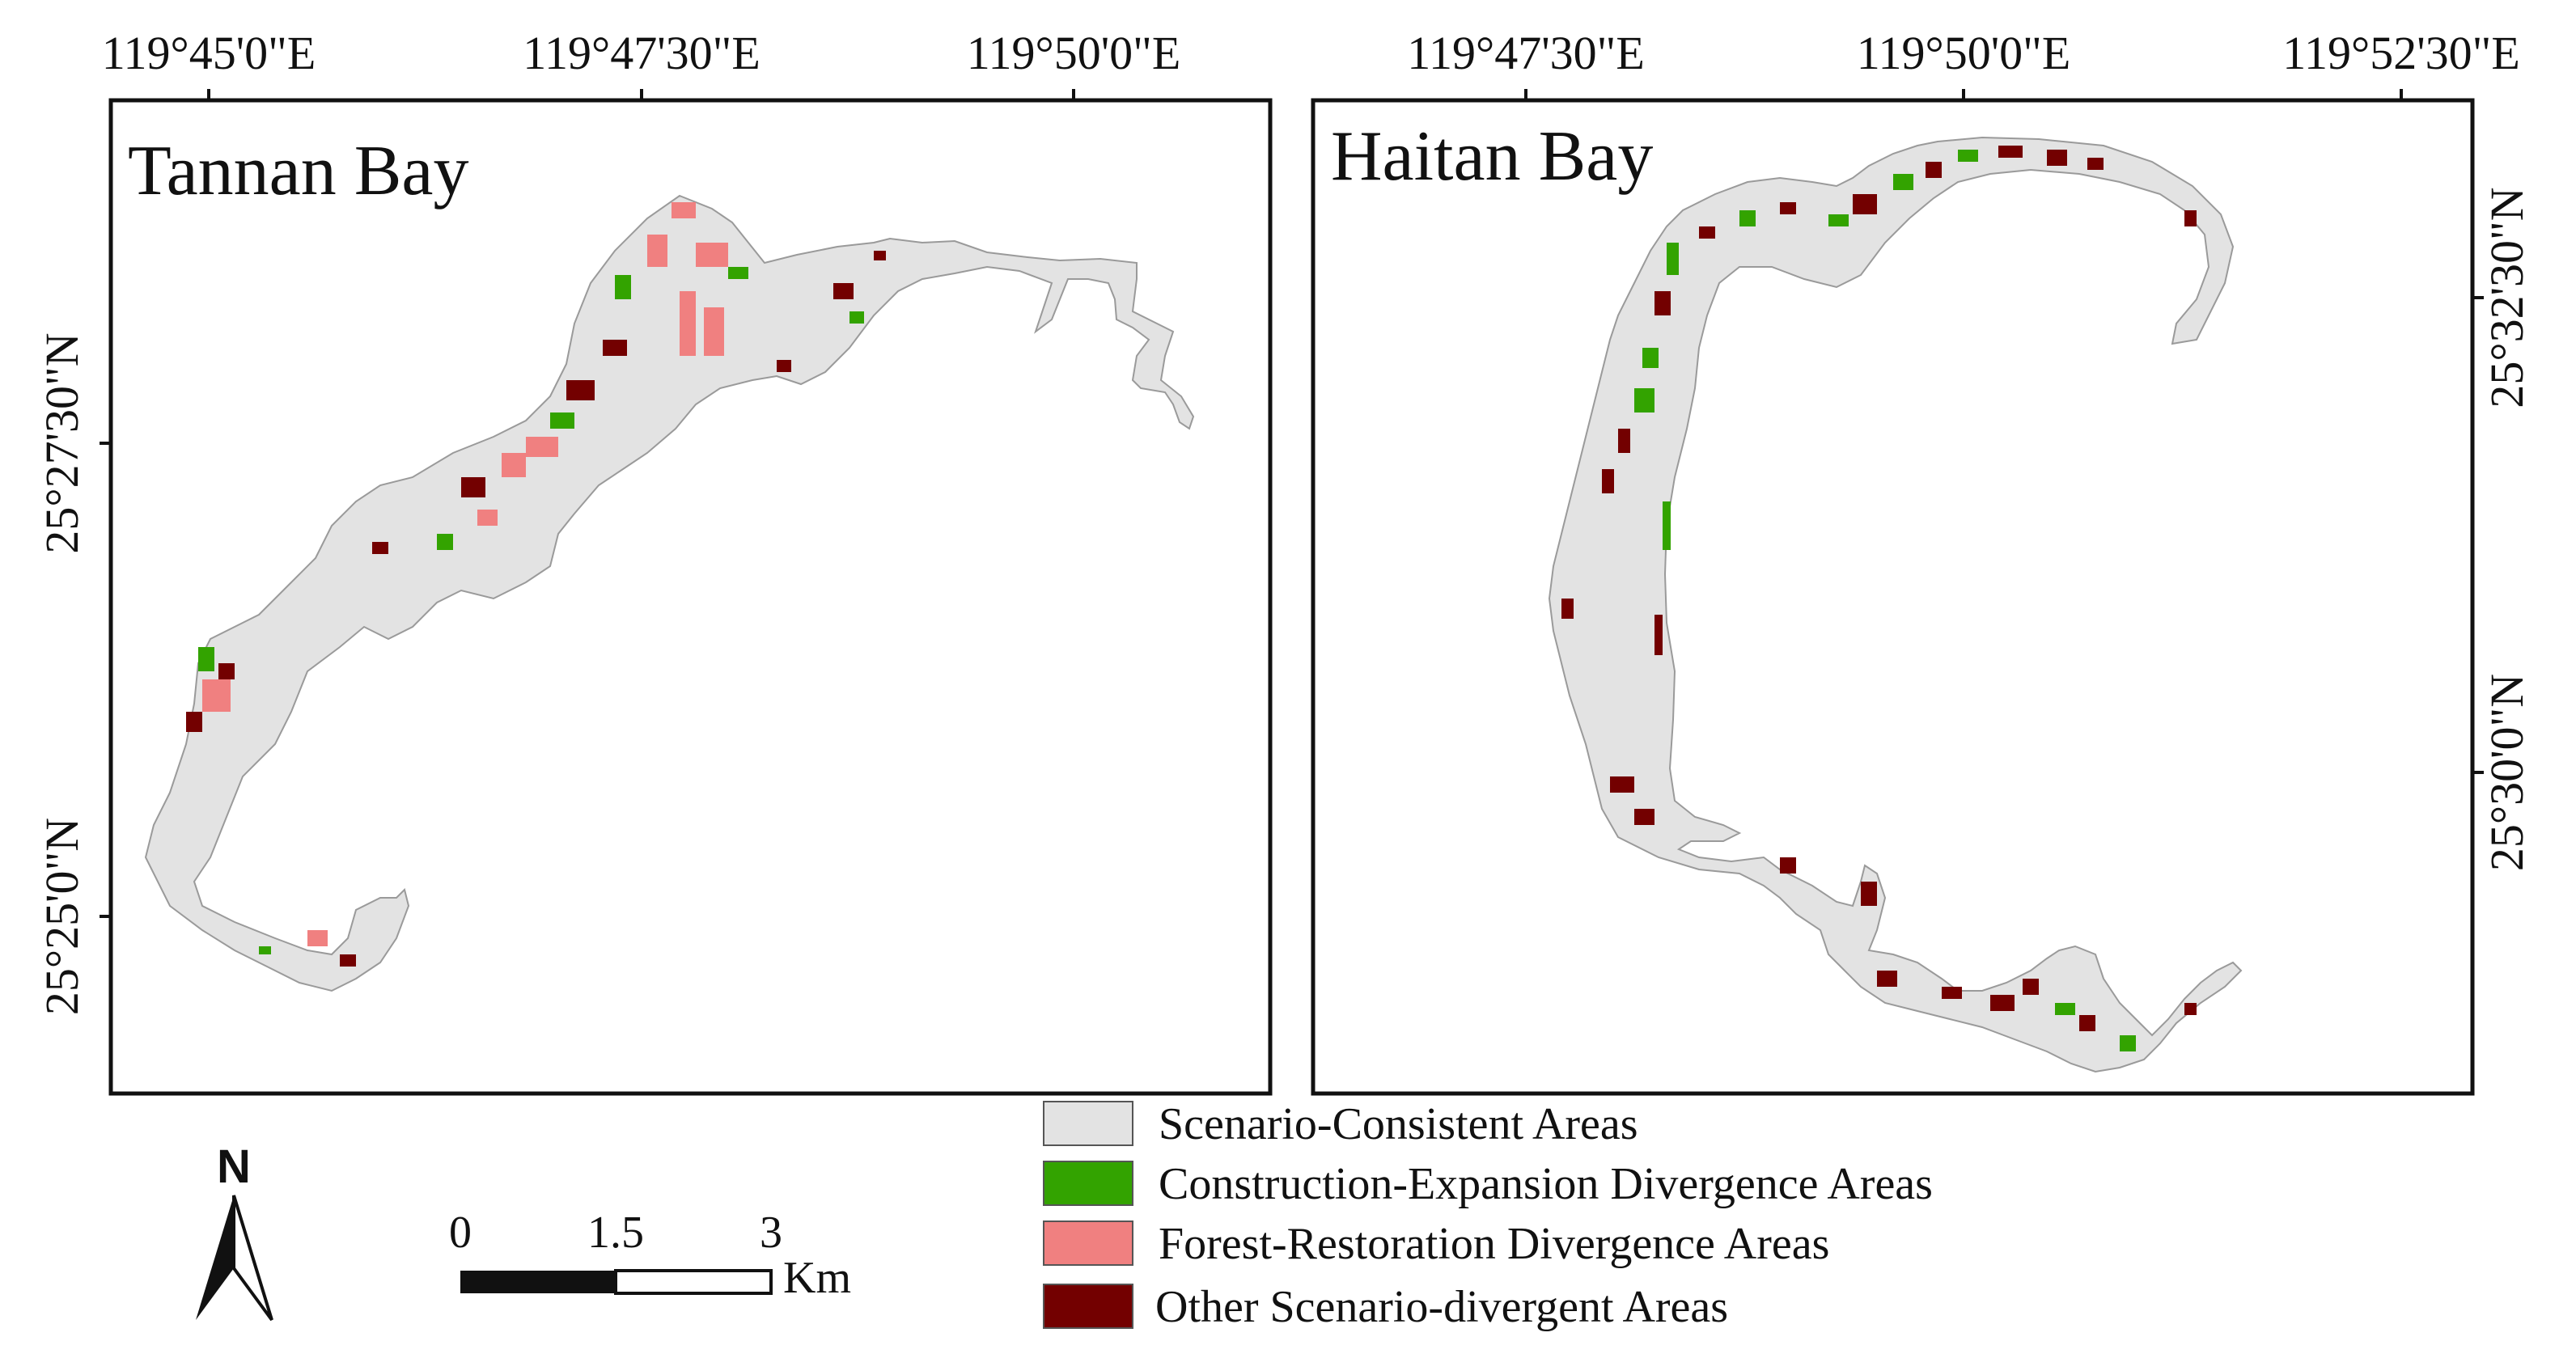 The height and width of the screenshot is (1358, 2576). I want to click on legend-swatch-forest, so click(1088, 1243).